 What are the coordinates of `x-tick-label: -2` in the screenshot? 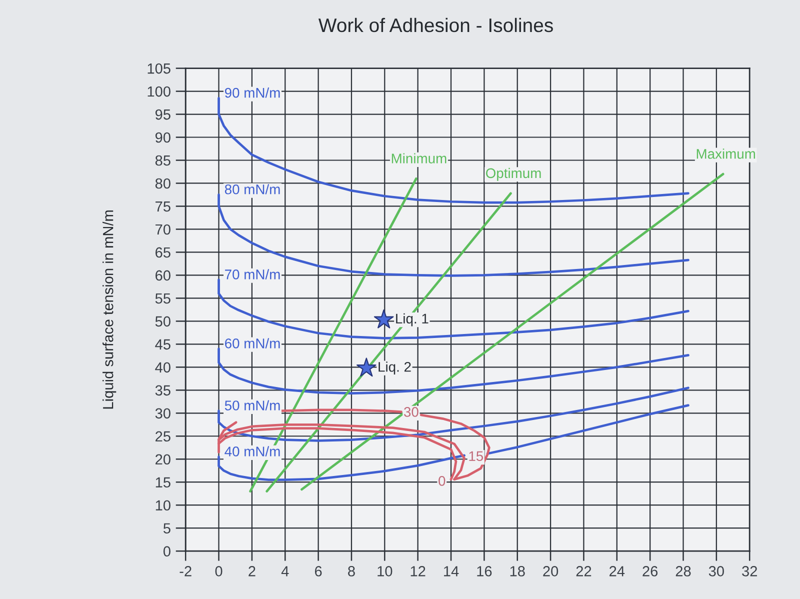 It's located at (186, 571).